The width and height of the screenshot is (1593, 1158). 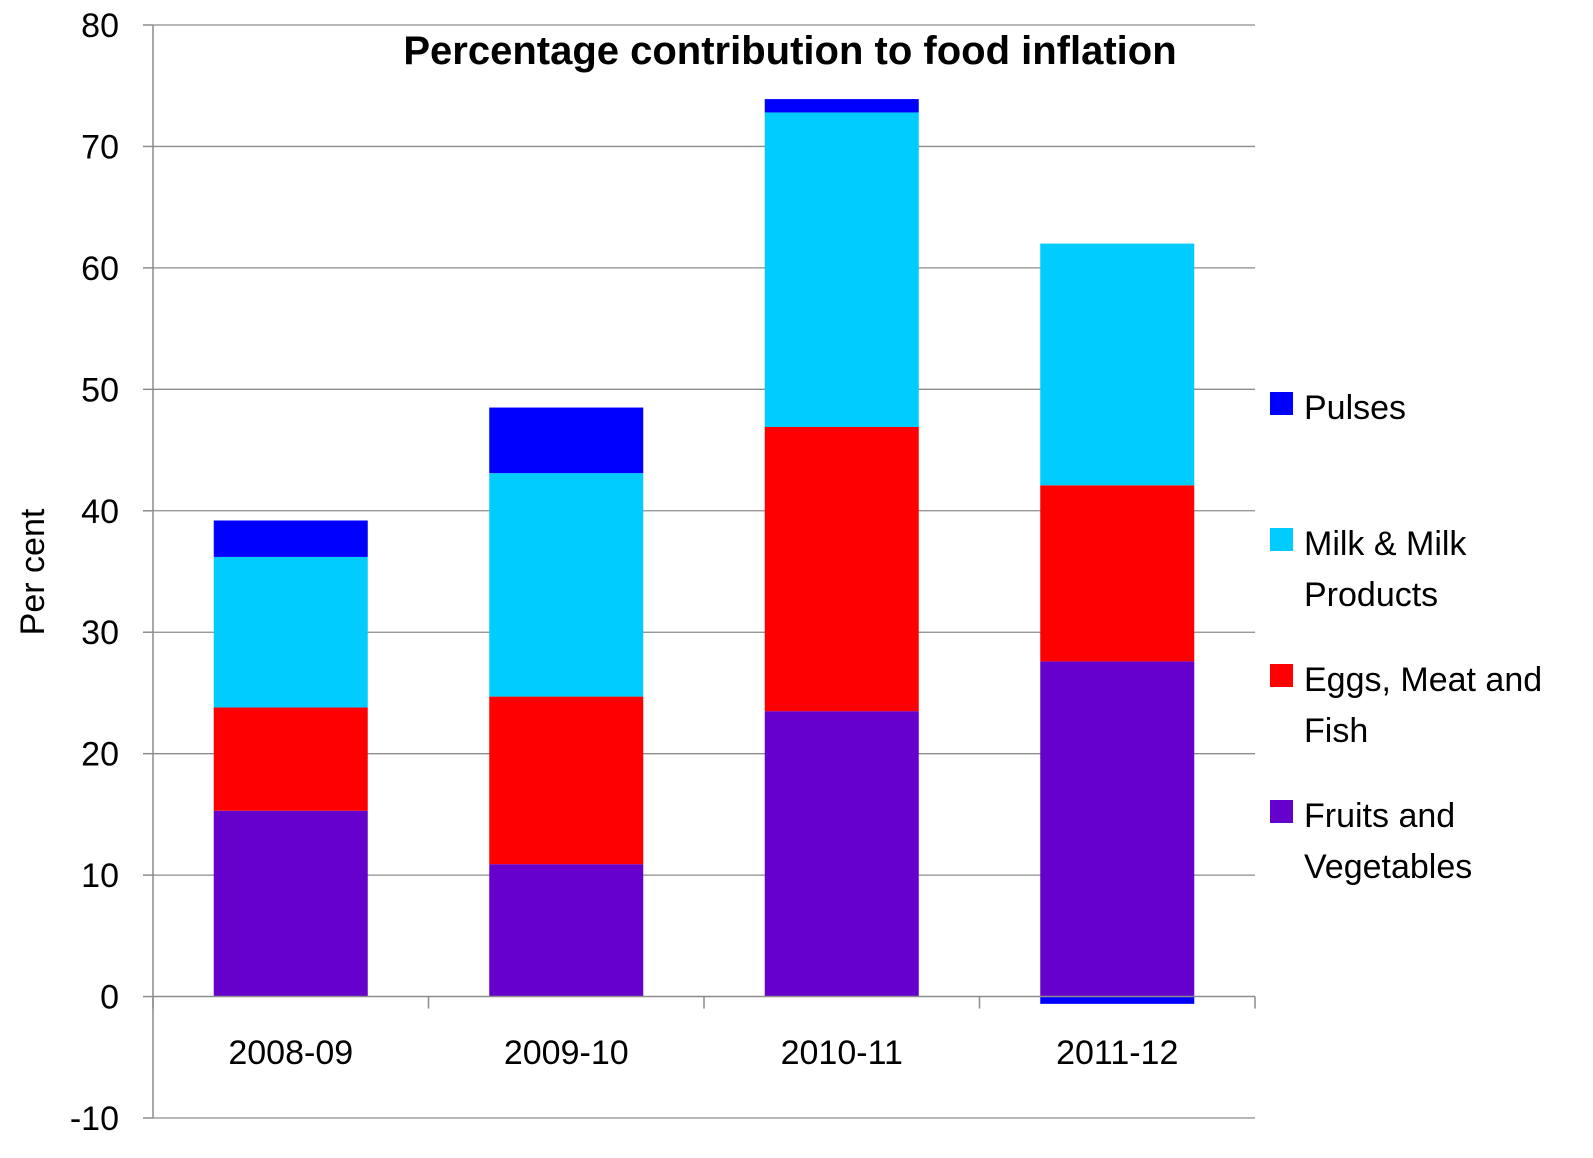 What do you see at coordinates (109, 998) in the screenshot?
I see `y-tick-label: 0` at bounding box center [109, 998].